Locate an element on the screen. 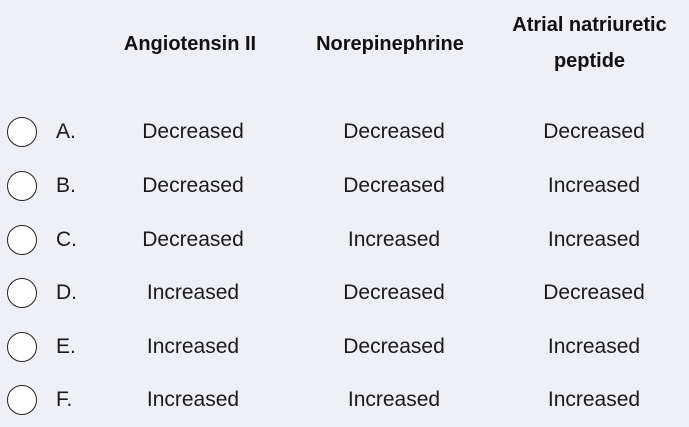  radio-button-c is located at coordinates (22, 240).